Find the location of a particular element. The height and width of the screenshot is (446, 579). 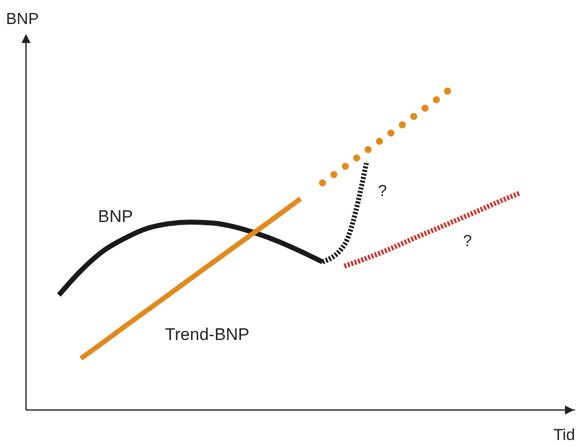

y-axis-title: BNP is located at coordinates (22, 19).